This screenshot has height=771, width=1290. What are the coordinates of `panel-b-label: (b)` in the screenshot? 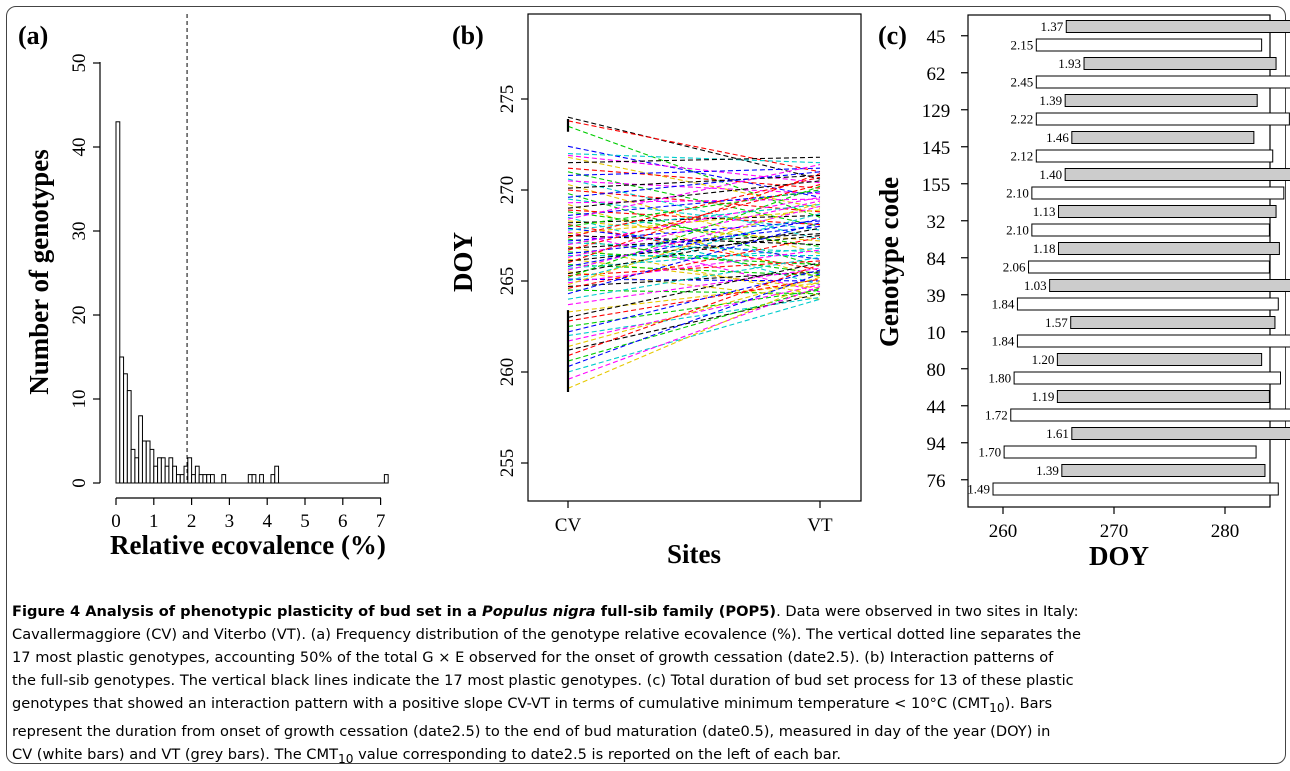 It's located at (468, 35).